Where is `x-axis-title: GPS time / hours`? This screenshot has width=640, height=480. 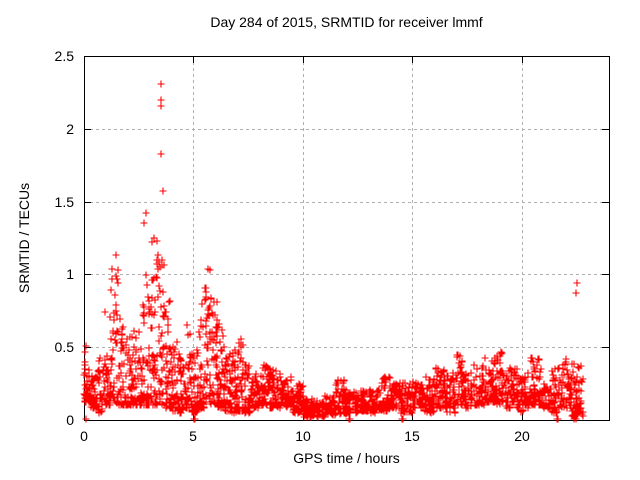 x-axis-title: GPS time / hours is located at coordinates (346, 458).